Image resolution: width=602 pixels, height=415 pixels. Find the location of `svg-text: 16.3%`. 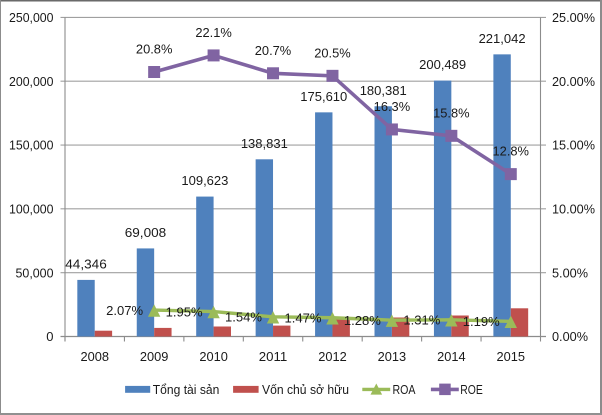

svg-text: 16.3% is located at coordinates (392, 106).